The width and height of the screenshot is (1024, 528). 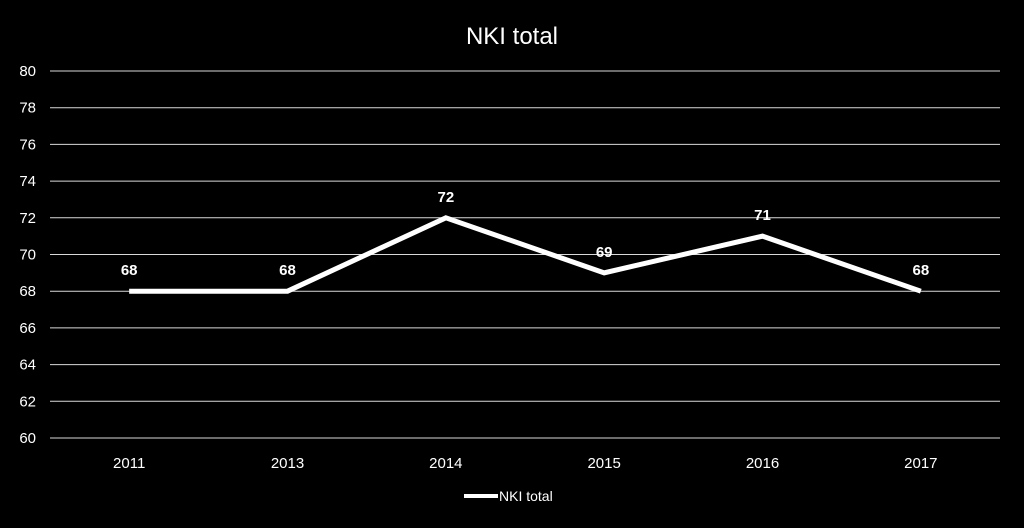 I want to click on data-label-2013: 68, so click(x=287, y=270).